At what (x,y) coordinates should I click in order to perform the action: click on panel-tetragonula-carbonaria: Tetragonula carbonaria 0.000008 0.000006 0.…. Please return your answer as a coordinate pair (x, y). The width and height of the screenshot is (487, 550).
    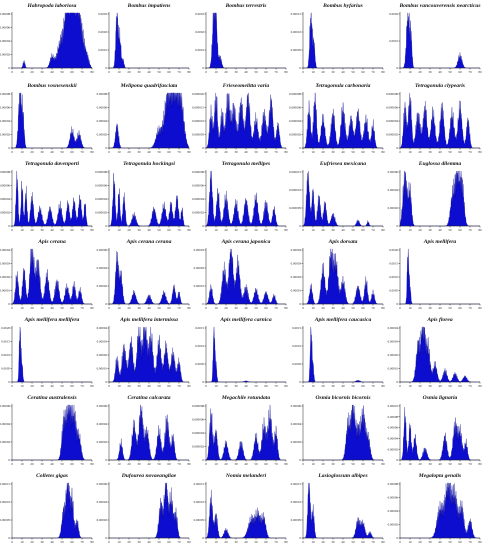
    Looking at the image, I should click on (337, 118).